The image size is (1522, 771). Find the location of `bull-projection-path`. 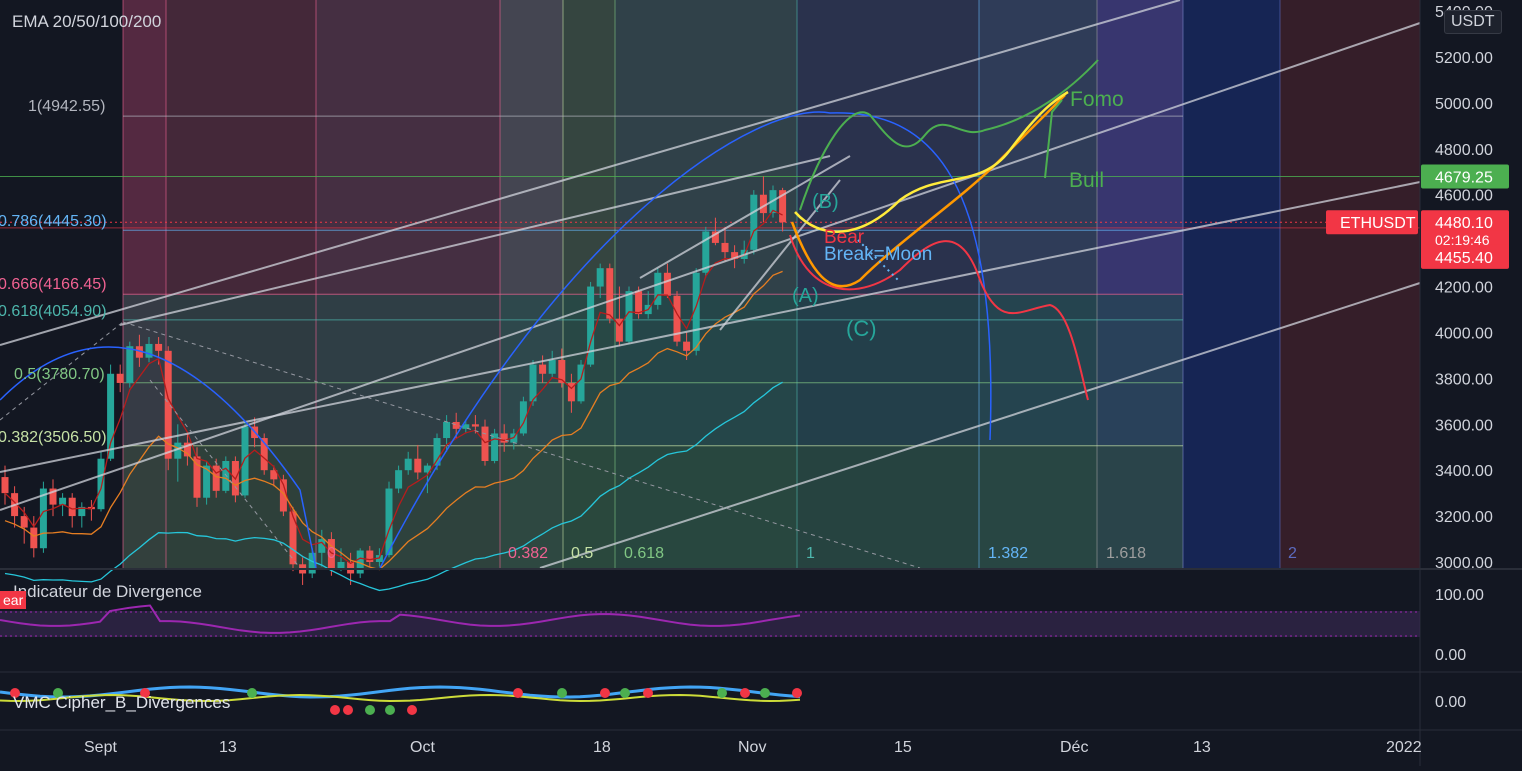

bull-projection-path is located at coordinates (1053, 139).